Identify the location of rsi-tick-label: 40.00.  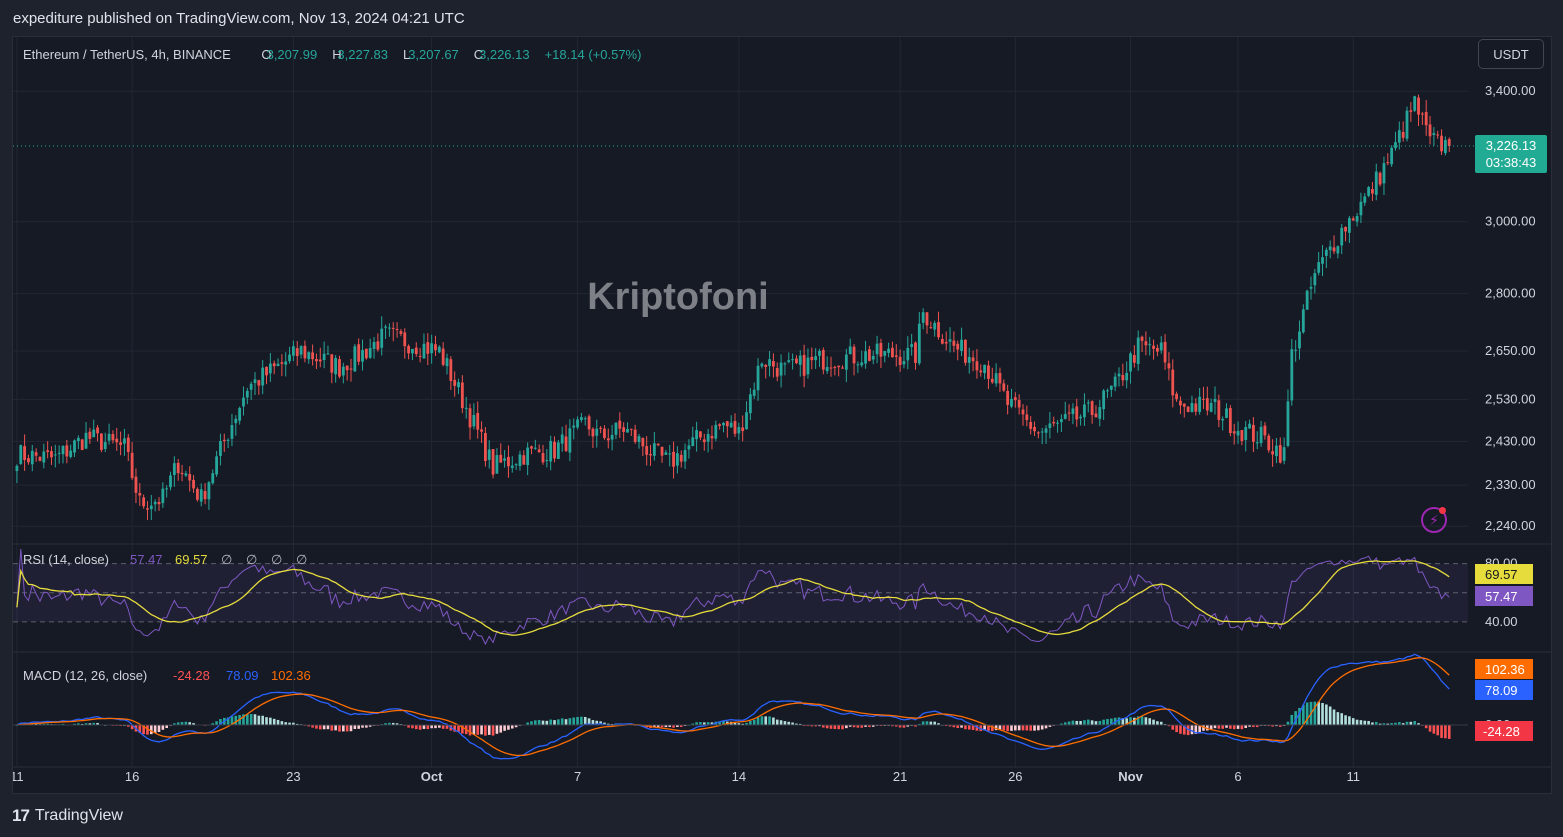
(1501, 621).